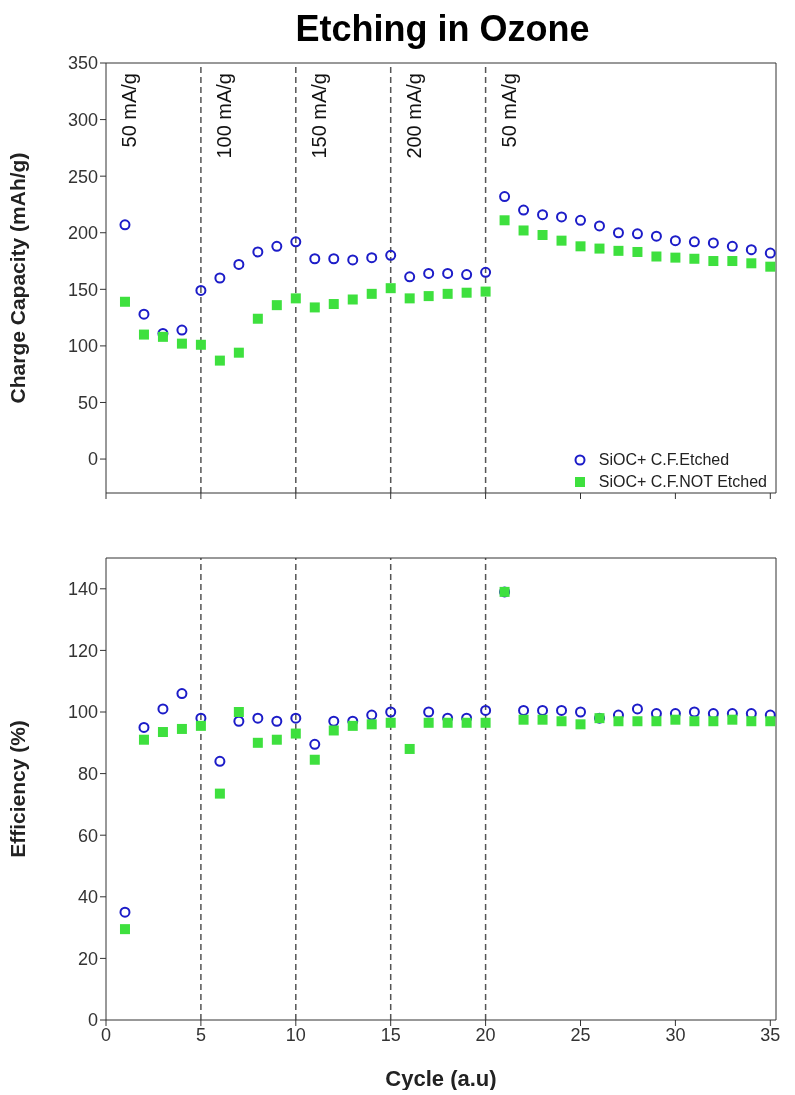 Image resolution: width=795 pixels, height=1095 pixels. What do you see at coordinates (318, 116) in the screenshot?
I see `ref-line-label: 150 mA/g` at bounding box center [318, 116].